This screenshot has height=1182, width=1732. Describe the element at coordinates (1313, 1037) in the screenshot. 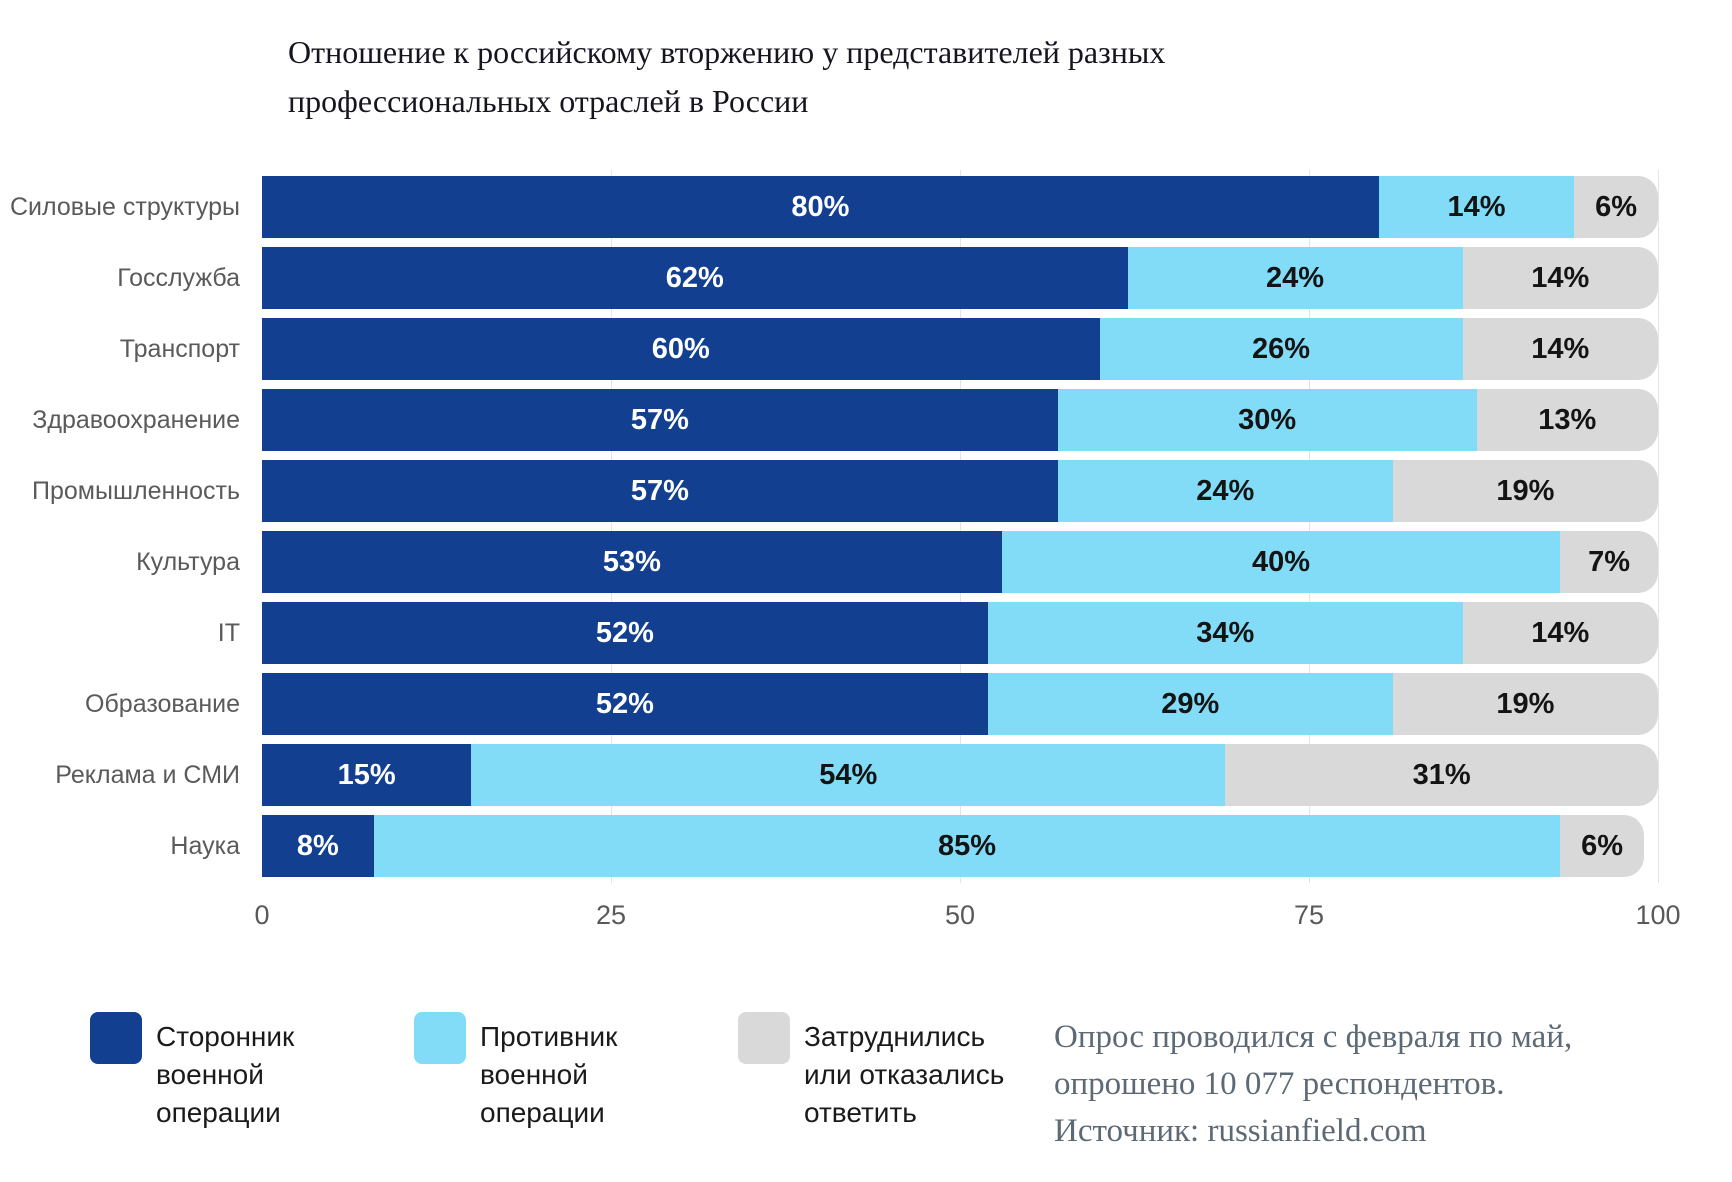

I see `source-note-line-1: Опрос проводился с февраля по май,` at that location.